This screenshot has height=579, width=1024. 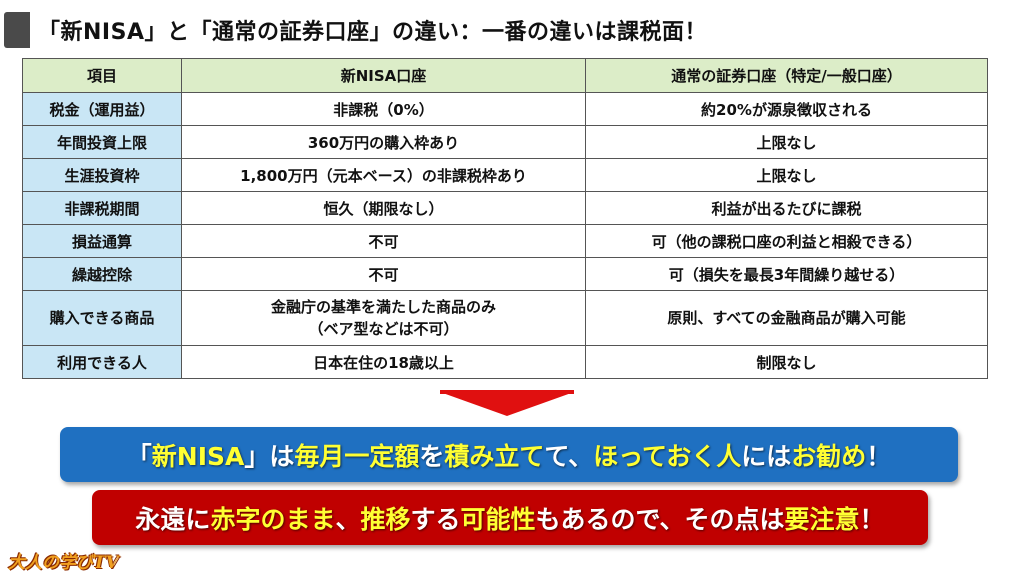 I want to click on table-row: 税金（運用益） 非課税（0%） 約20%が源泉徴収される, so click(x=505, y=109).